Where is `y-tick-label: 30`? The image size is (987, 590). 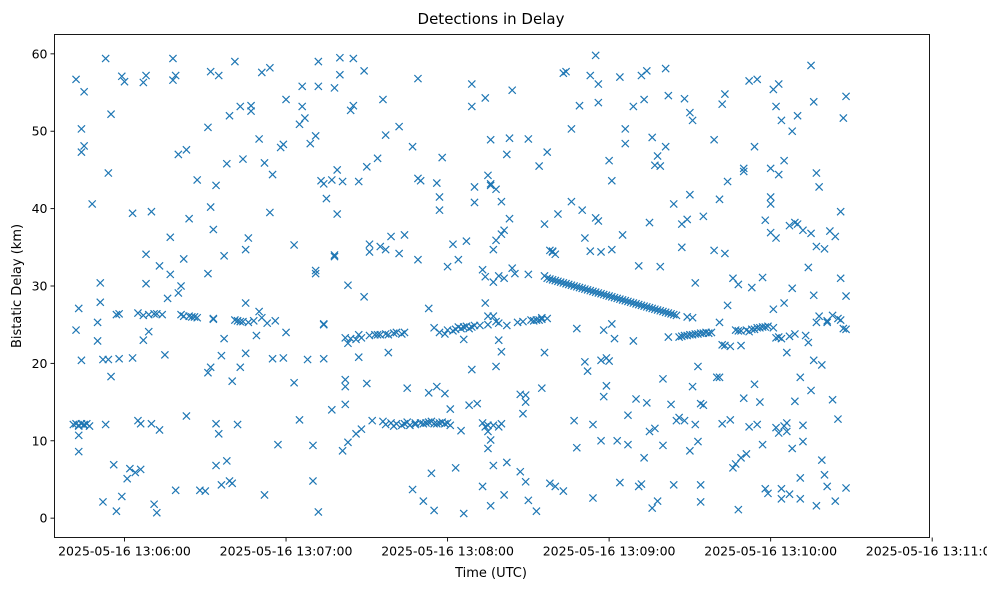 y-tick-label: 30 is located at coordinates (40, 286).